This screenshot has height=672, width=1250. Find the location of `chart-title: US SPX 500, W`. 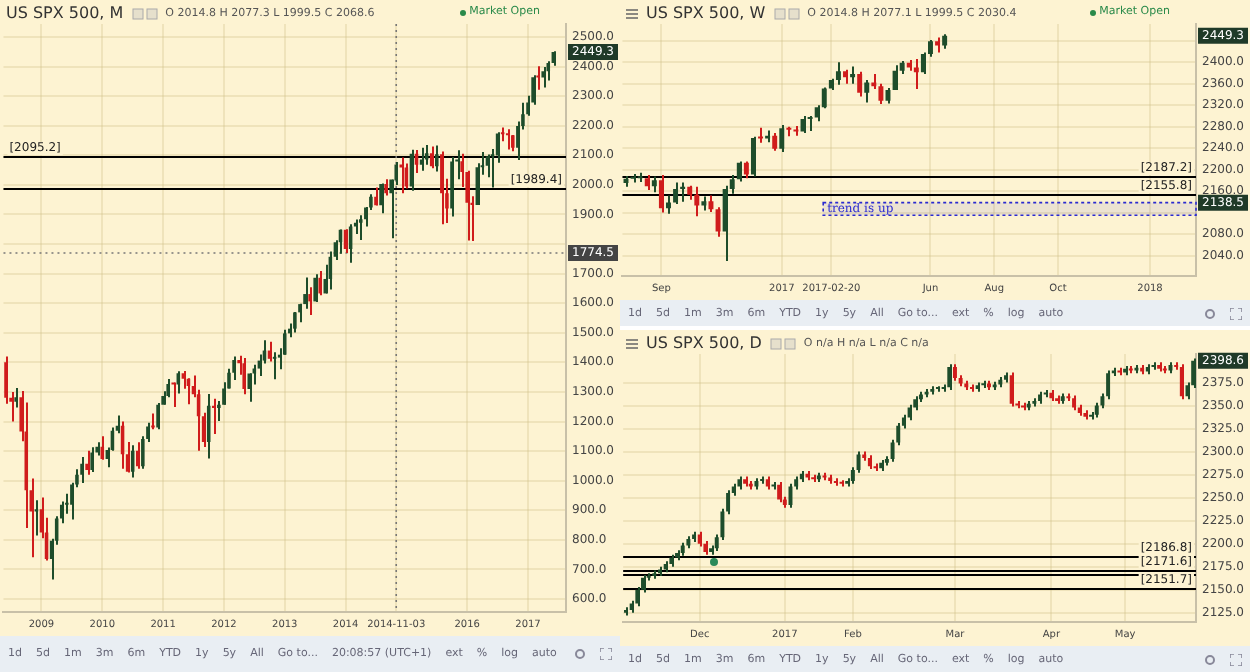

chart-title: US SPX 500, W is located at coordinates (706, 13).